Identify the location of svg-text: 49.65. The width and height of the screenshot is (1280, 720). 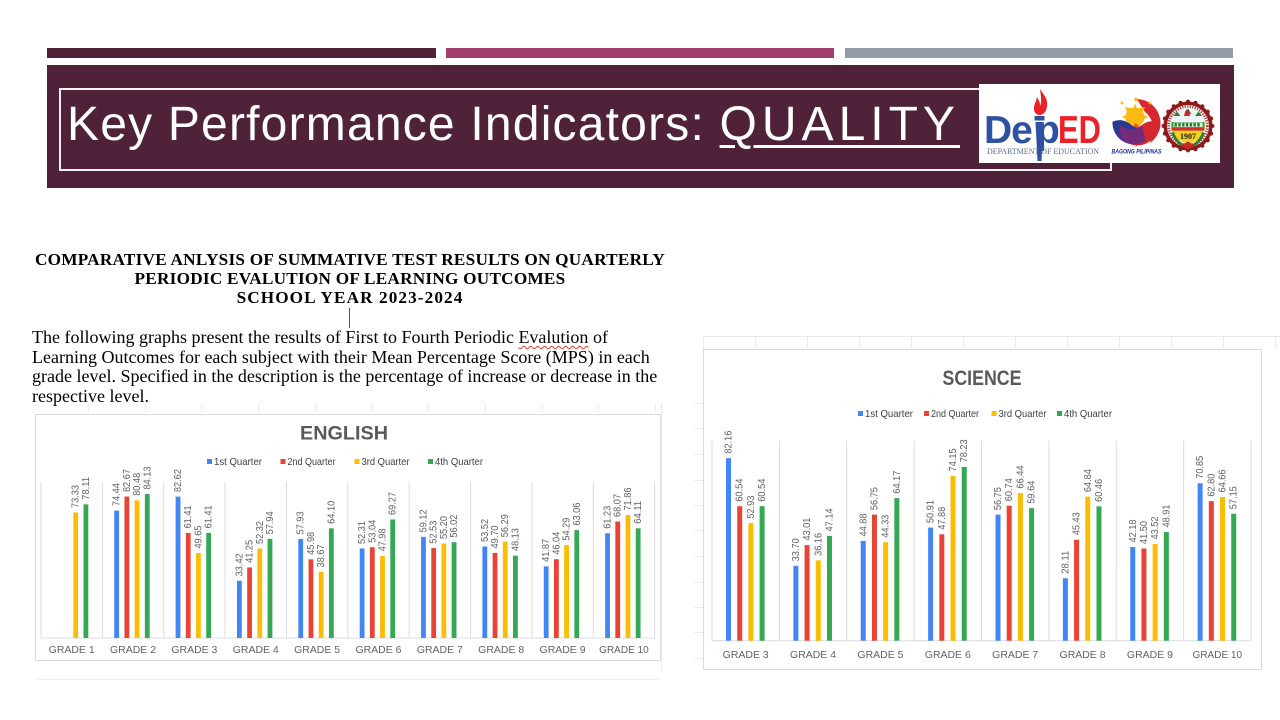
(198, 536).